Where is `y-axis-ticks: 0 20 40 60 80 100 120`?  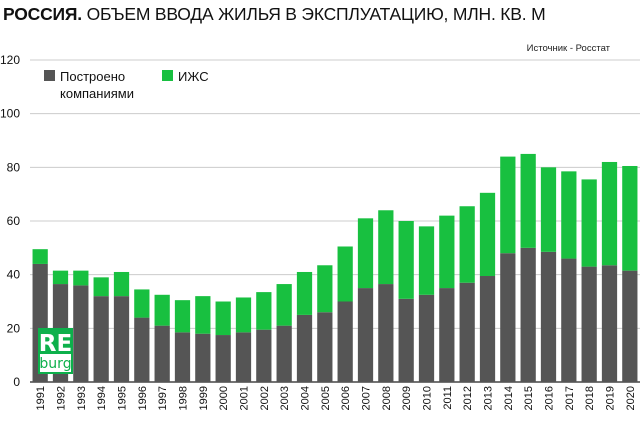
y-axis-ticks: 0 20 40 60 80 100 120 is located at coordinates (10, 221).